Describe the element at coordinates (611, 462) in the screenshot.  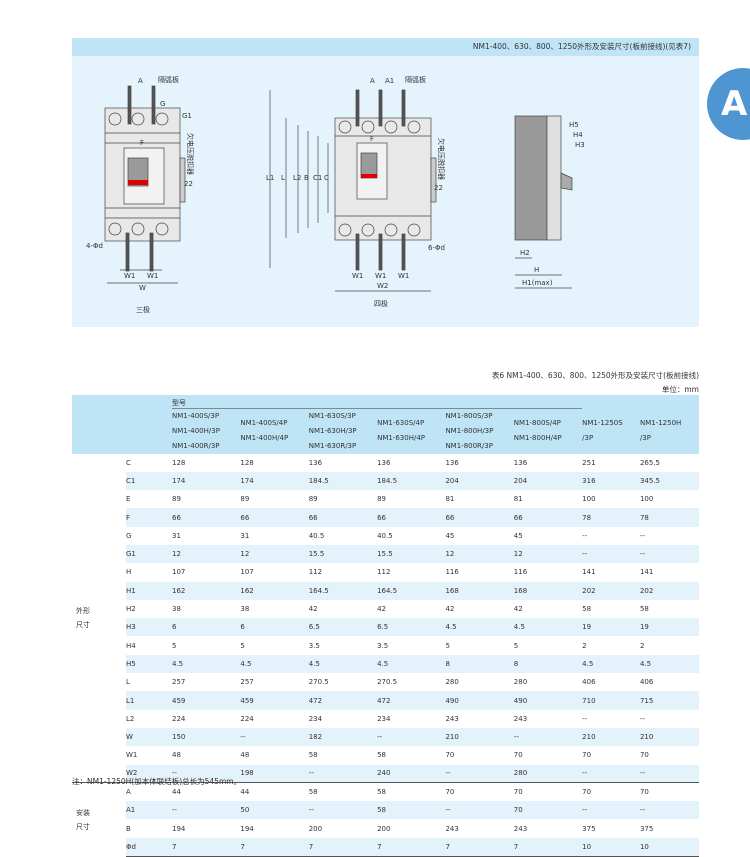
I see `value-cell: 251` at that location.